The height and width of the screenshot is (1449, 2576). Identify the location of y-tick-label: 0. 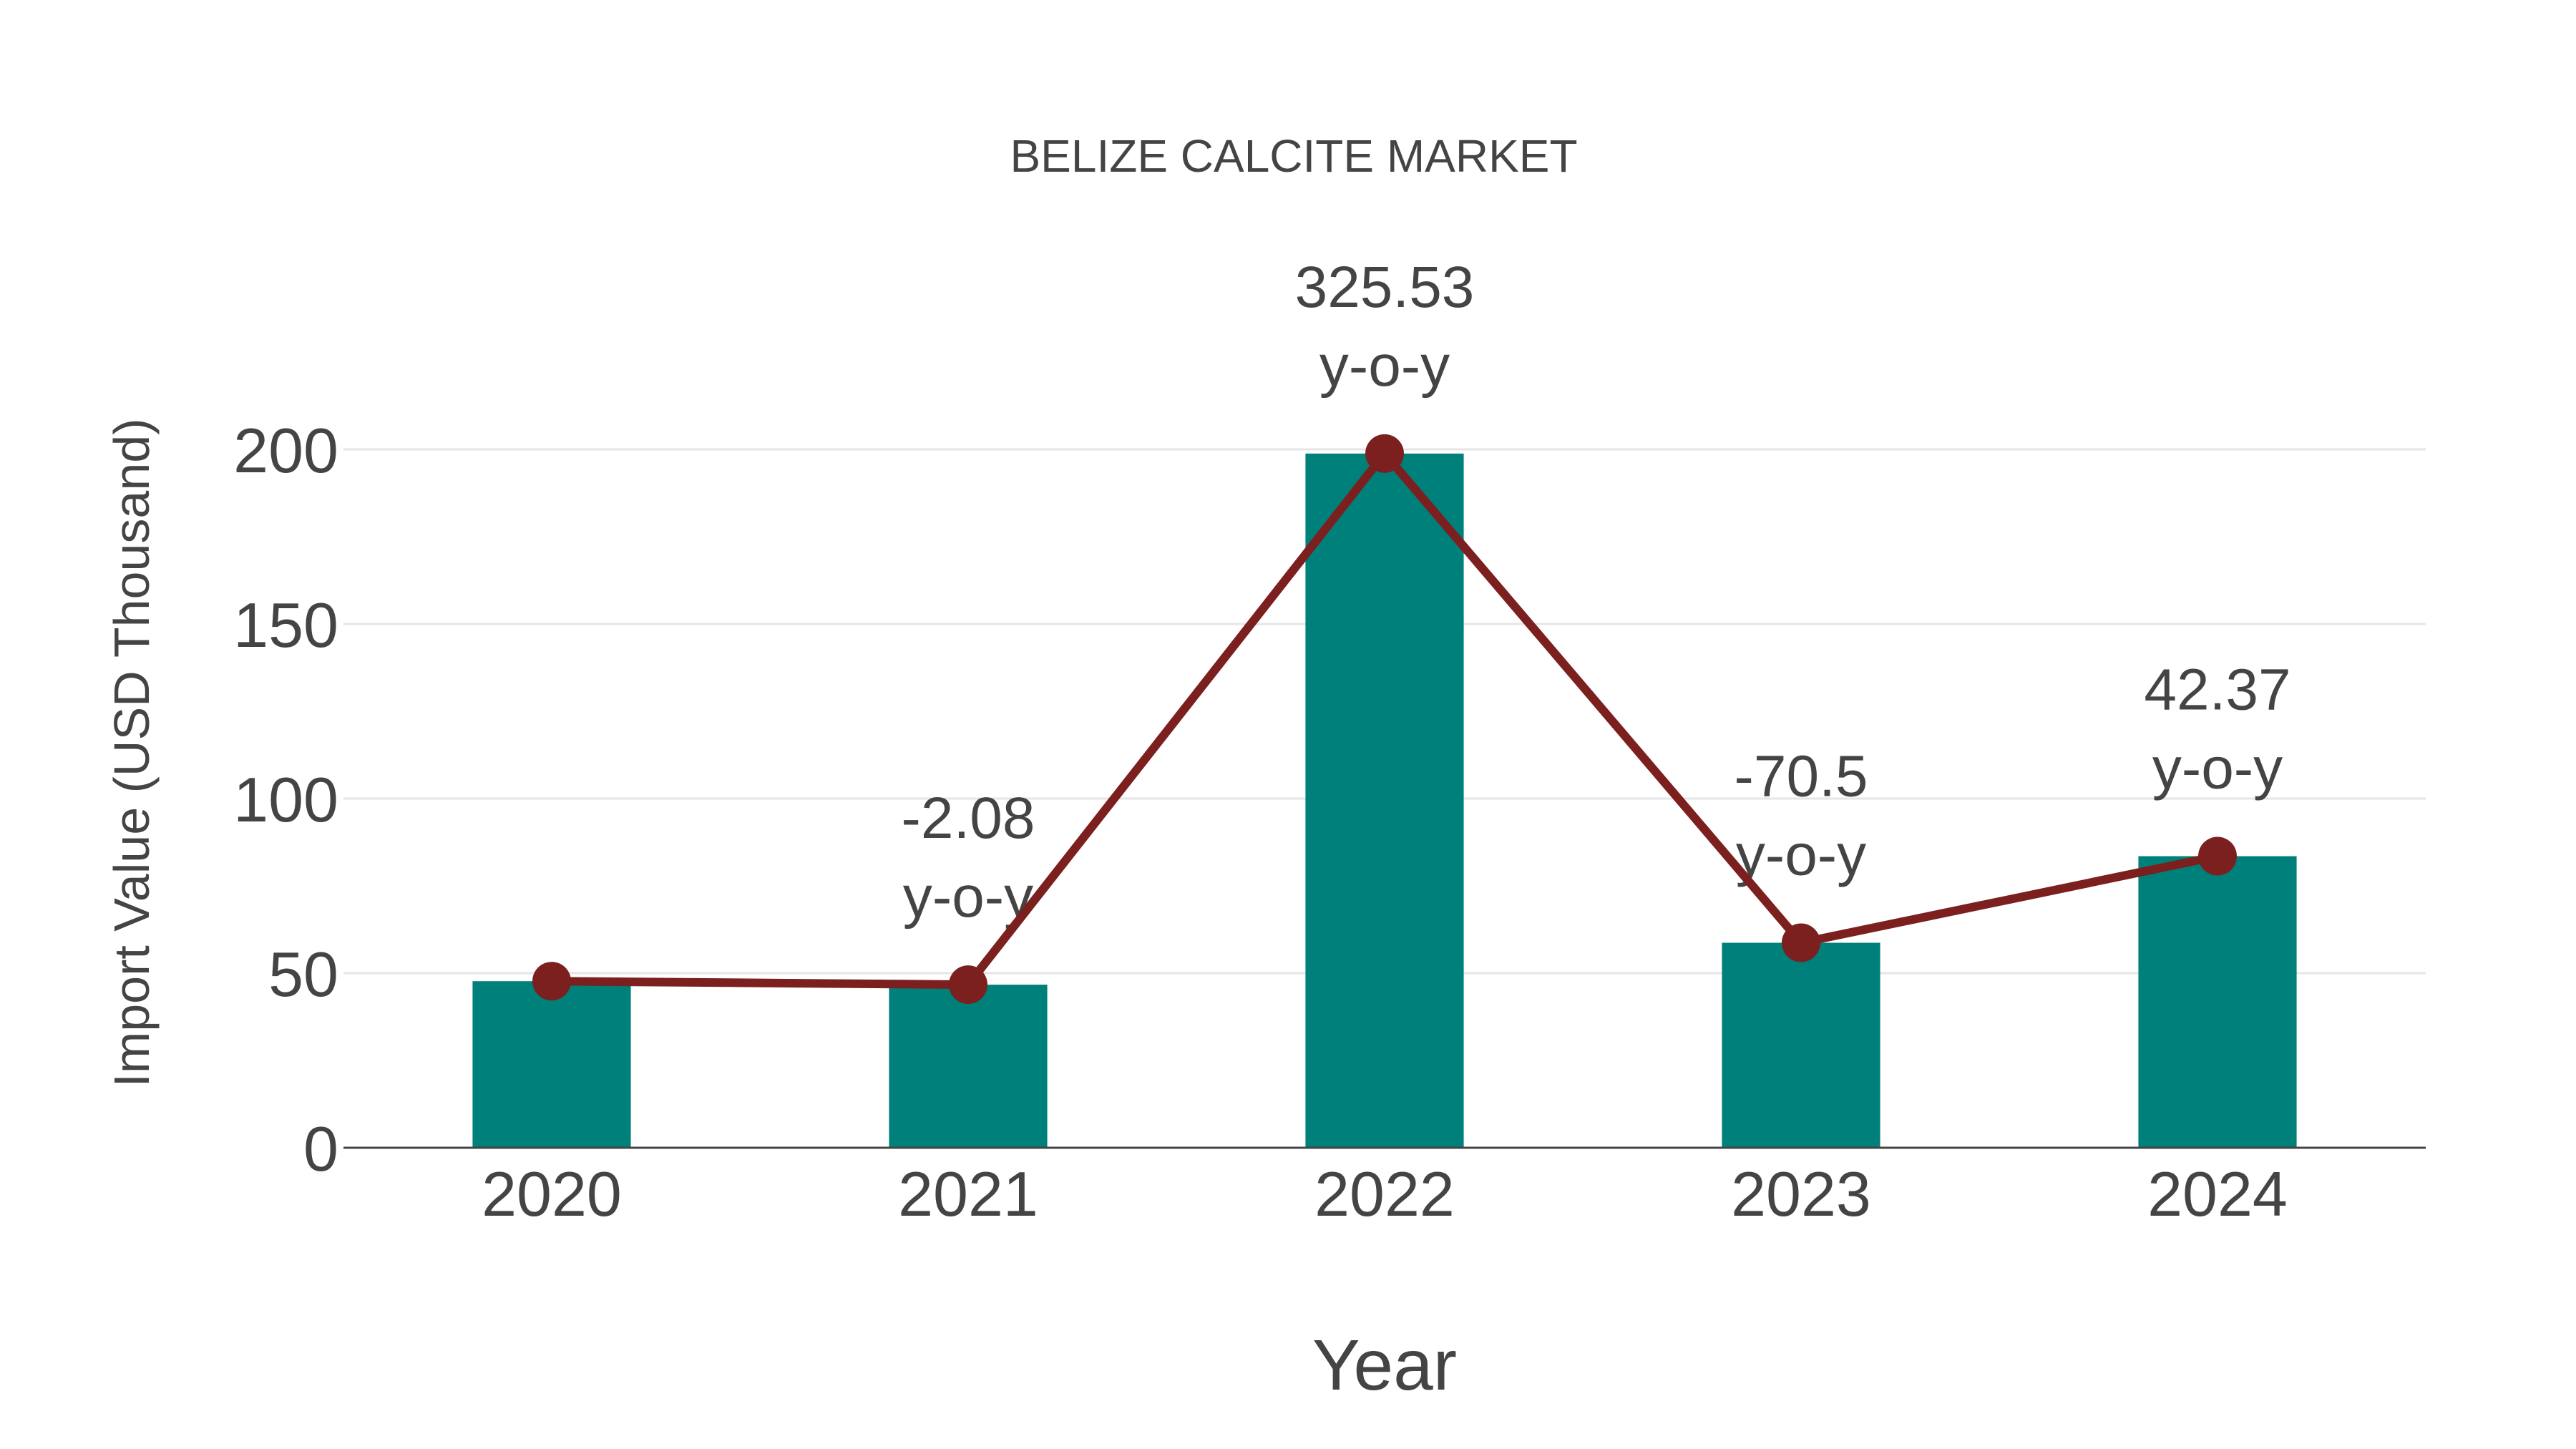
(320, 1148).